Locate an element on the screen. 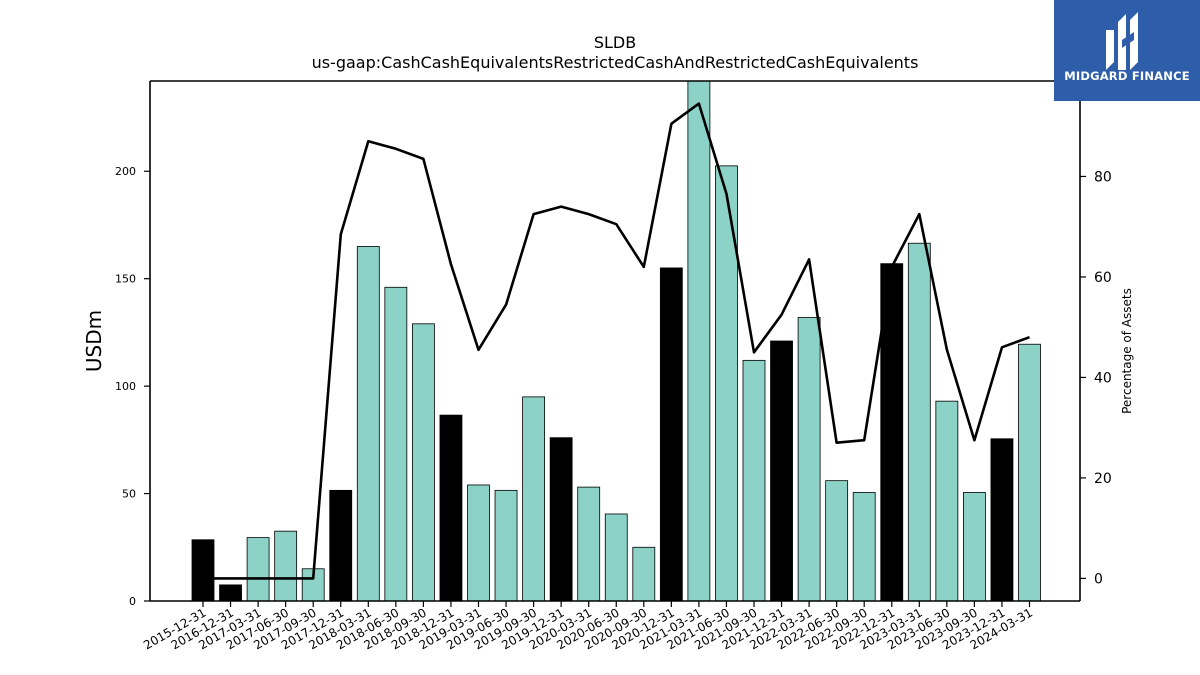  y-tick-label-100: 100 is located at coordinates (125, 386).